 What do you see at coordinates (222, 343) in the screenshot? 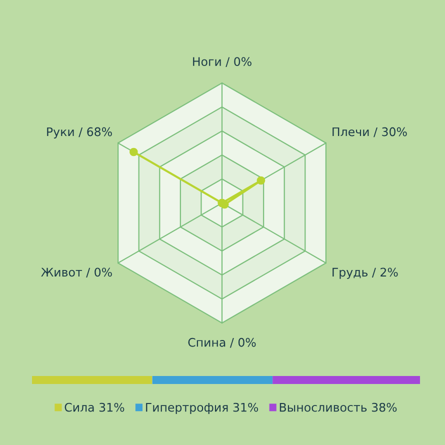
I see `spoke-label: Спина / 0%` at bounding box center [222, 343].